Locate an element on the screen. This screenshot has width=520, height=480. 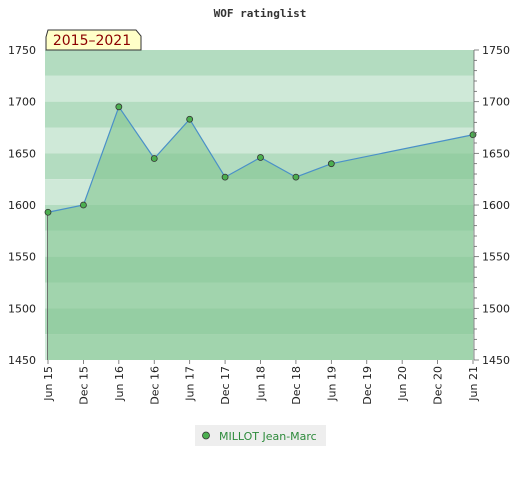
y-axis-right: 1450 1500 1550 1600 1650 1700 1750 is located at coordinates (491, 205).